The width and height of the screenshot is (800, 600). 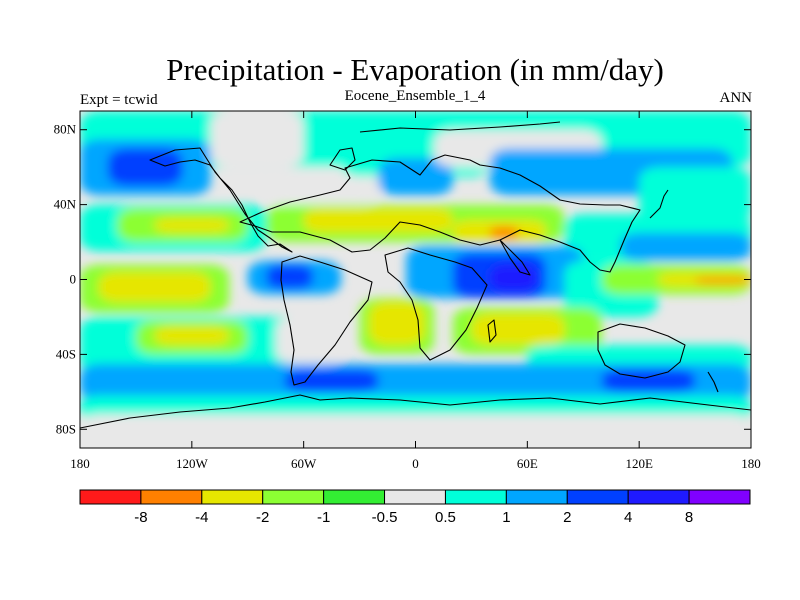 I want to click on colorbar-label: 4, so click(x=628, y=517).